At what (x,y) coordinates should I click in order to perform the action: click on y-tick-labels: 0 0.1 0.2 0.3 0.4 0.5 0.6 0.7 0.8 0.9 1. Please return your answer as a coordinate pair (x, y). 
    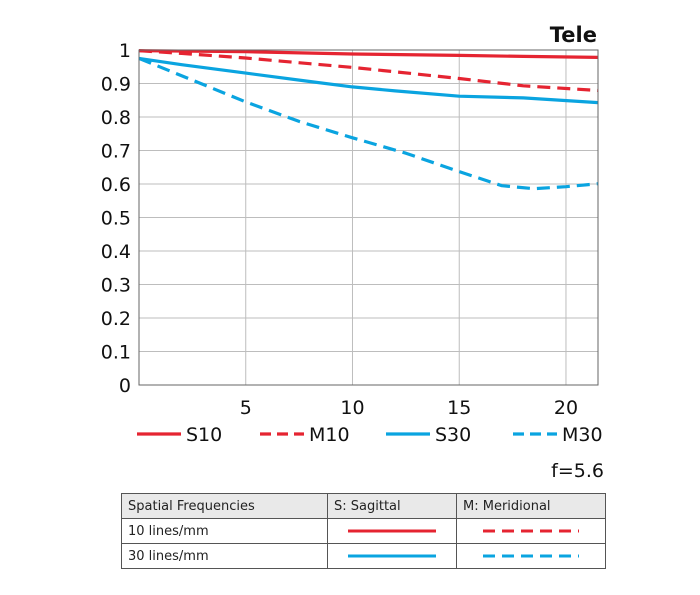
    Looking at the image, I should click on (116, 218).